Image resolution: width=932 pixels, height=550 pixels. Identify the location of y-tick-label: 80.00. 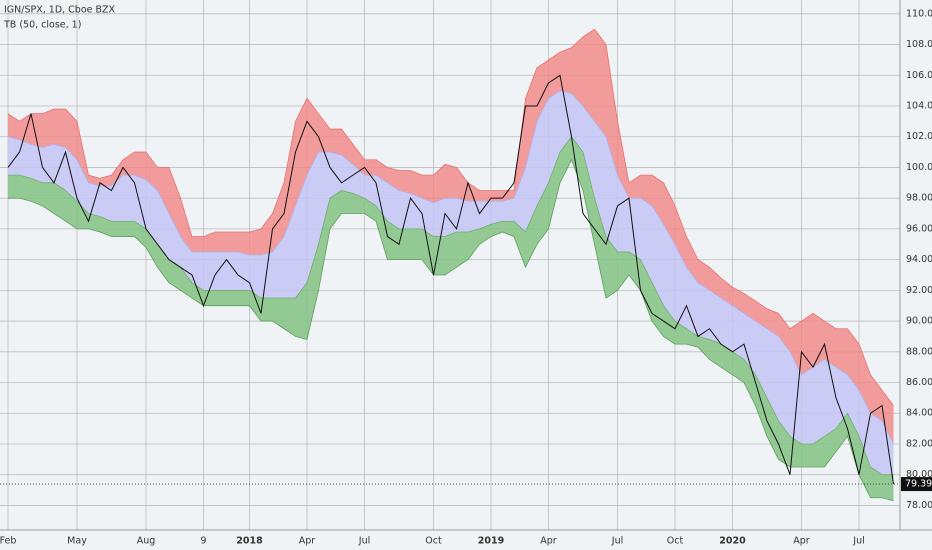
(919, 474).